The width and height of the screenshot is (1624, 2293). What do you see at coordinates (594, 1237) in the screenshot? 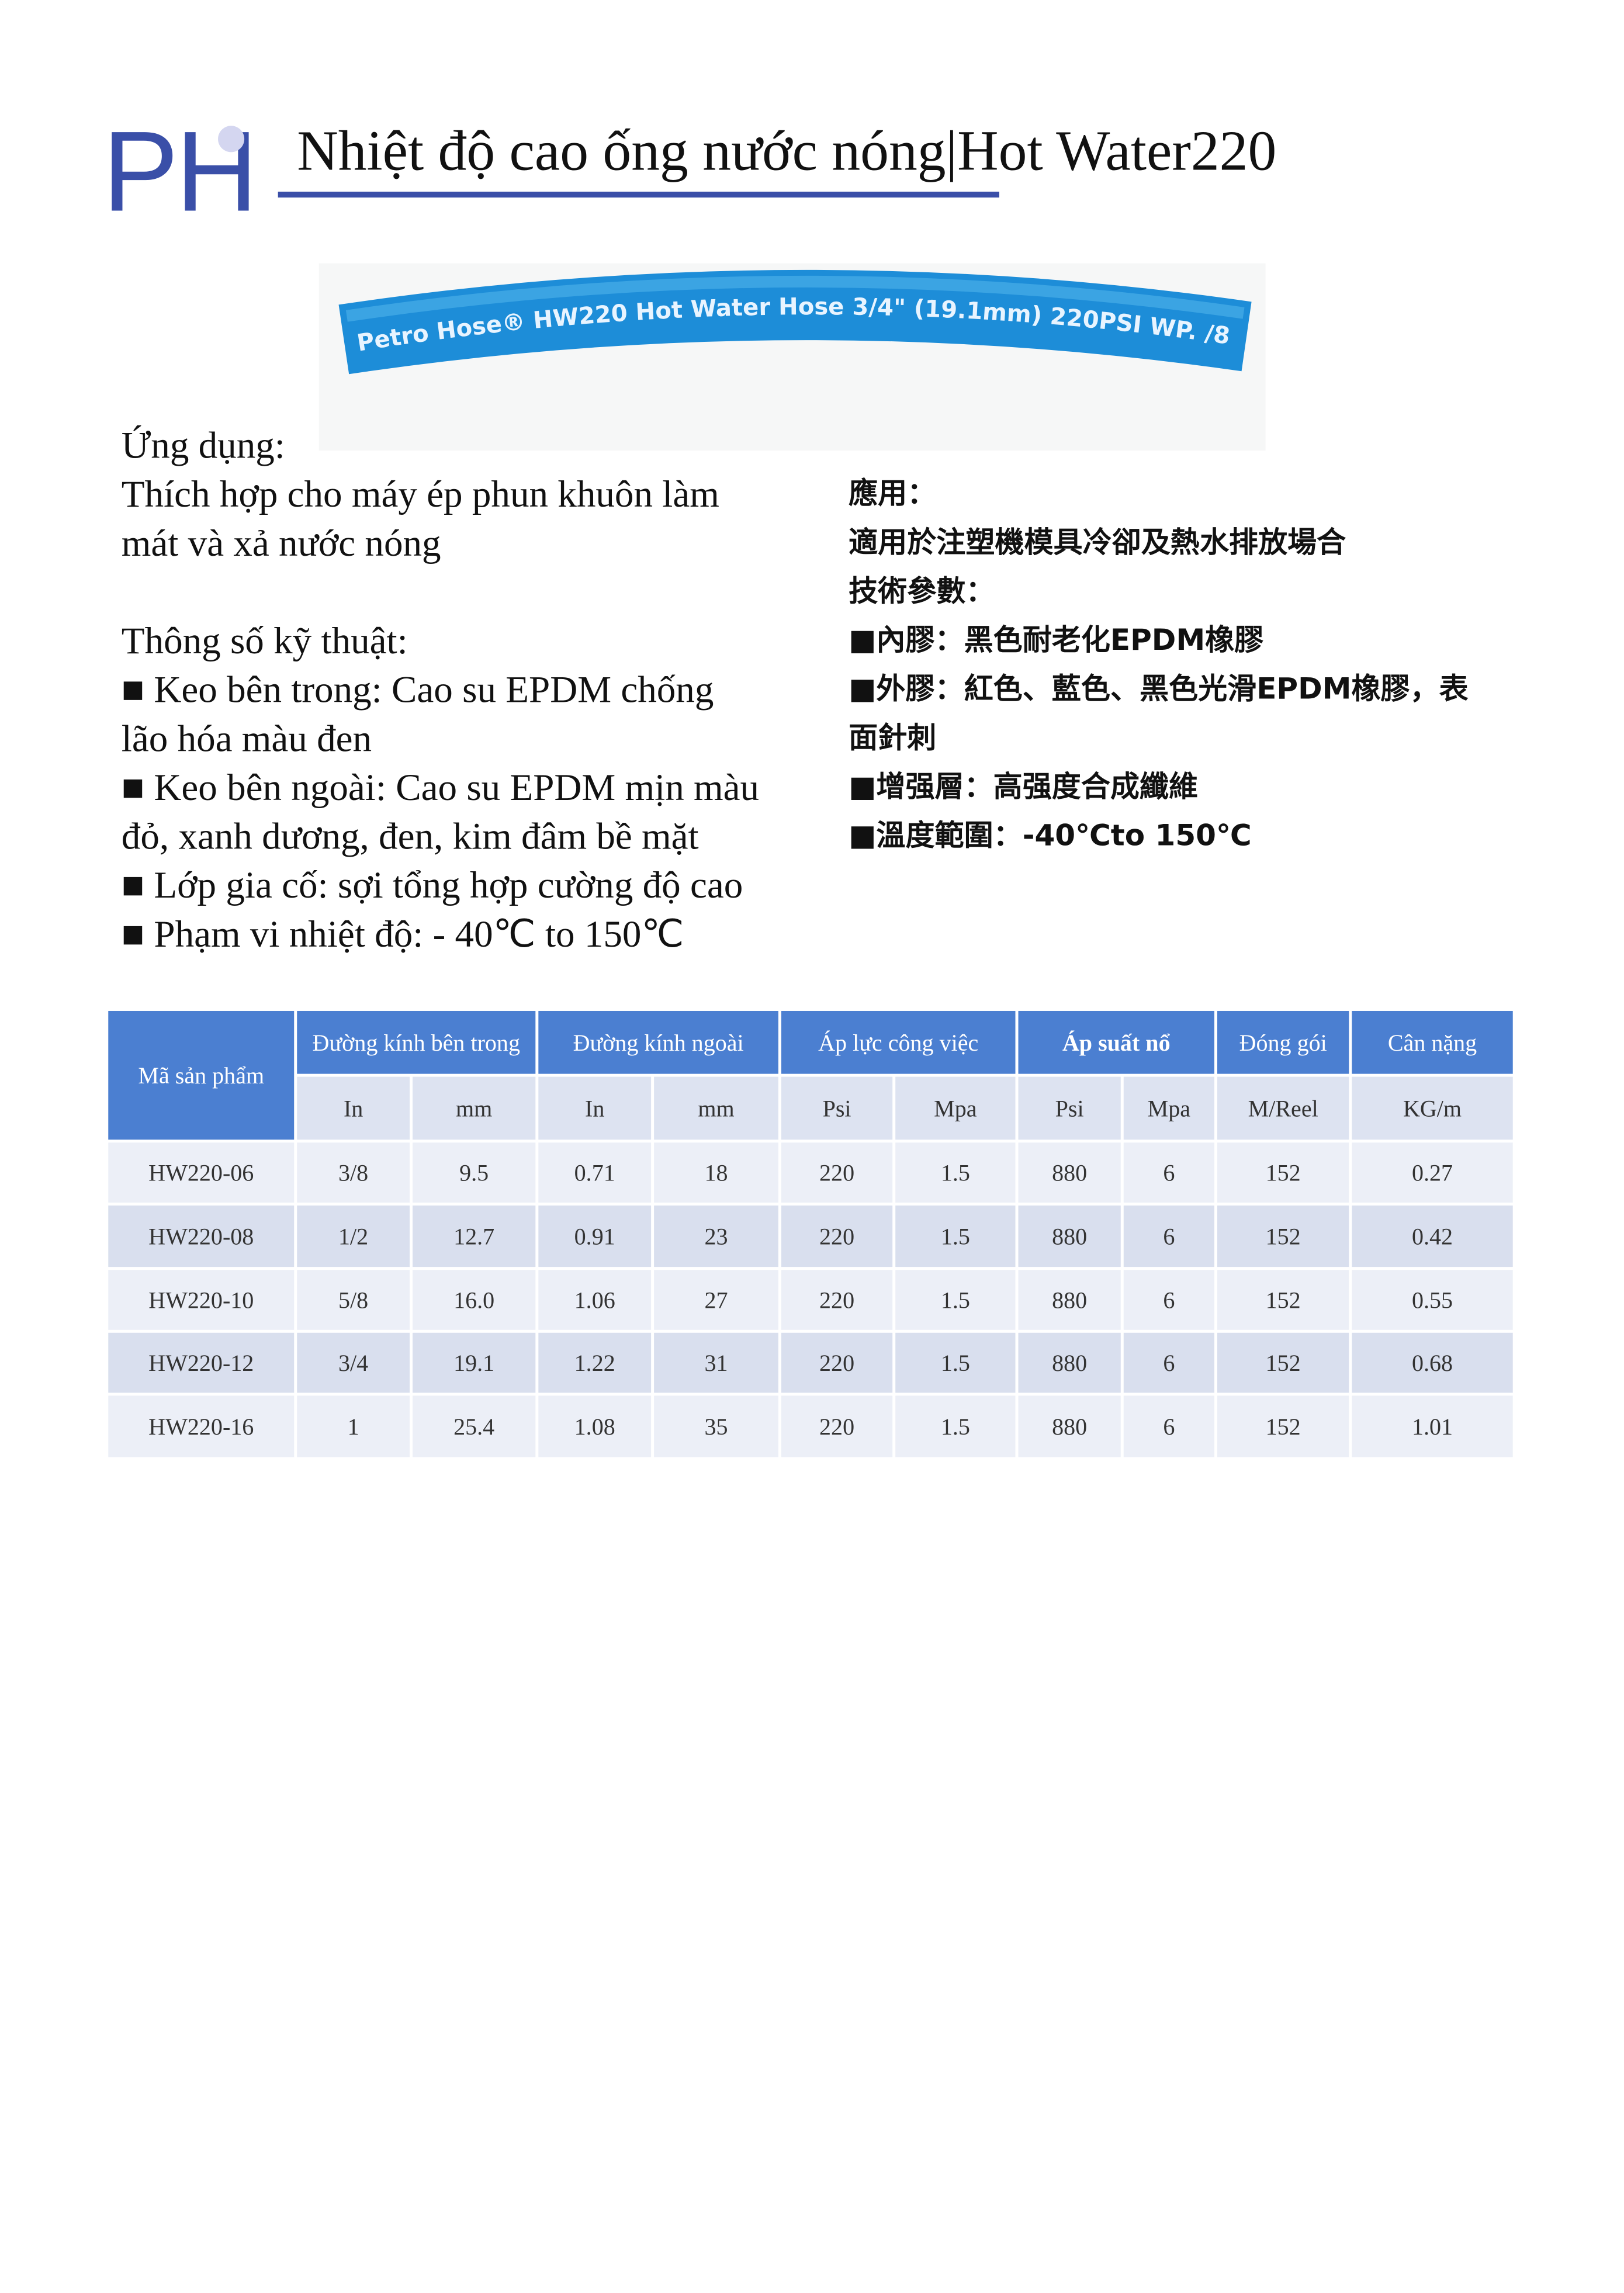
I see `cell-text: 0.91` at bounding box center [594, 1237].